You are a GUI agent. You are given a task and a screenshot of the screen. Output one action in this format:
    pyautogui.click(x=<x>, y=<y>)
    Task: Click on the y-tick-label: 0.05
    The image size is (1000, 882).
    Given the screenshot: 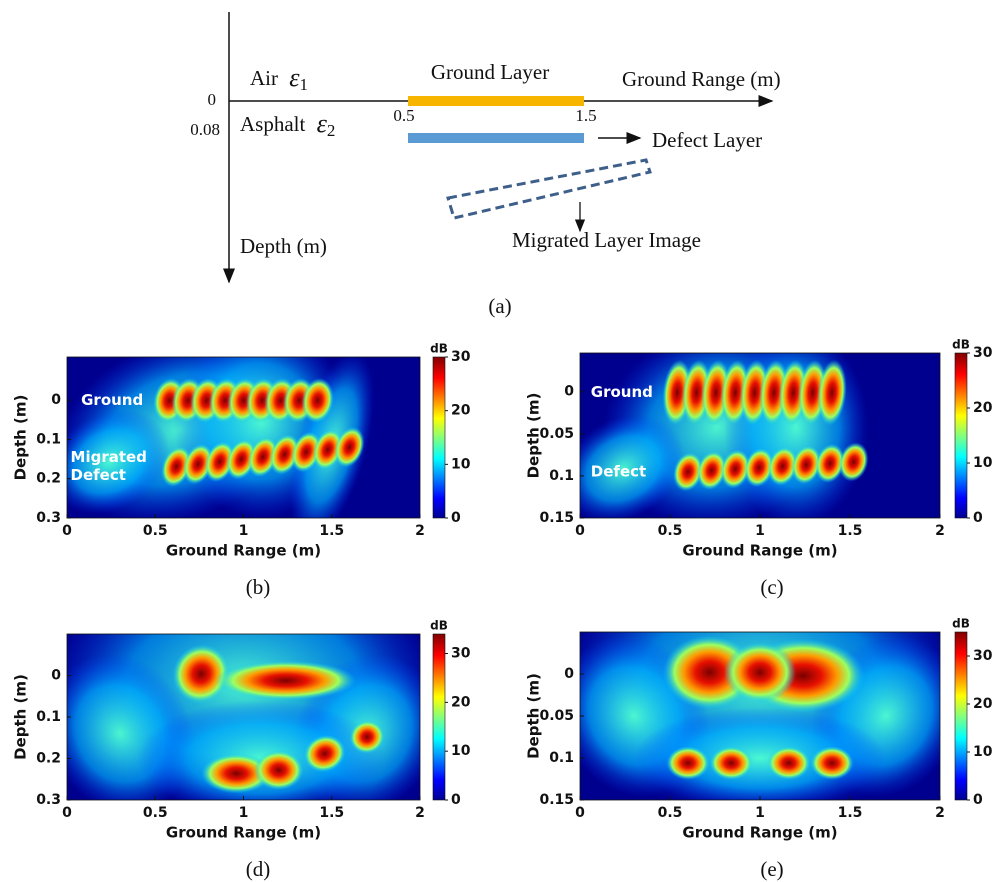 What is the action you would take?
    pyautogui.click(x=556, y=716)
    